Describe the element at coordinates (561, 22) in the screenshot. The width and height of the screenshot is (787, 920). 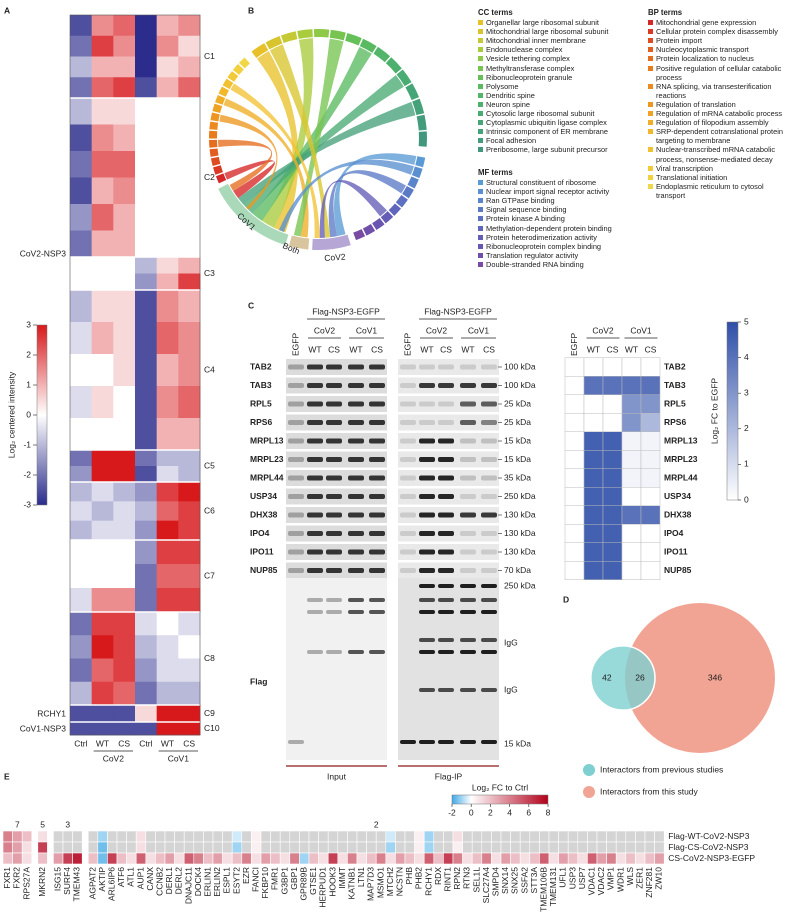
I see `legend-item: Organellar large ribosomal subunit` at that location.